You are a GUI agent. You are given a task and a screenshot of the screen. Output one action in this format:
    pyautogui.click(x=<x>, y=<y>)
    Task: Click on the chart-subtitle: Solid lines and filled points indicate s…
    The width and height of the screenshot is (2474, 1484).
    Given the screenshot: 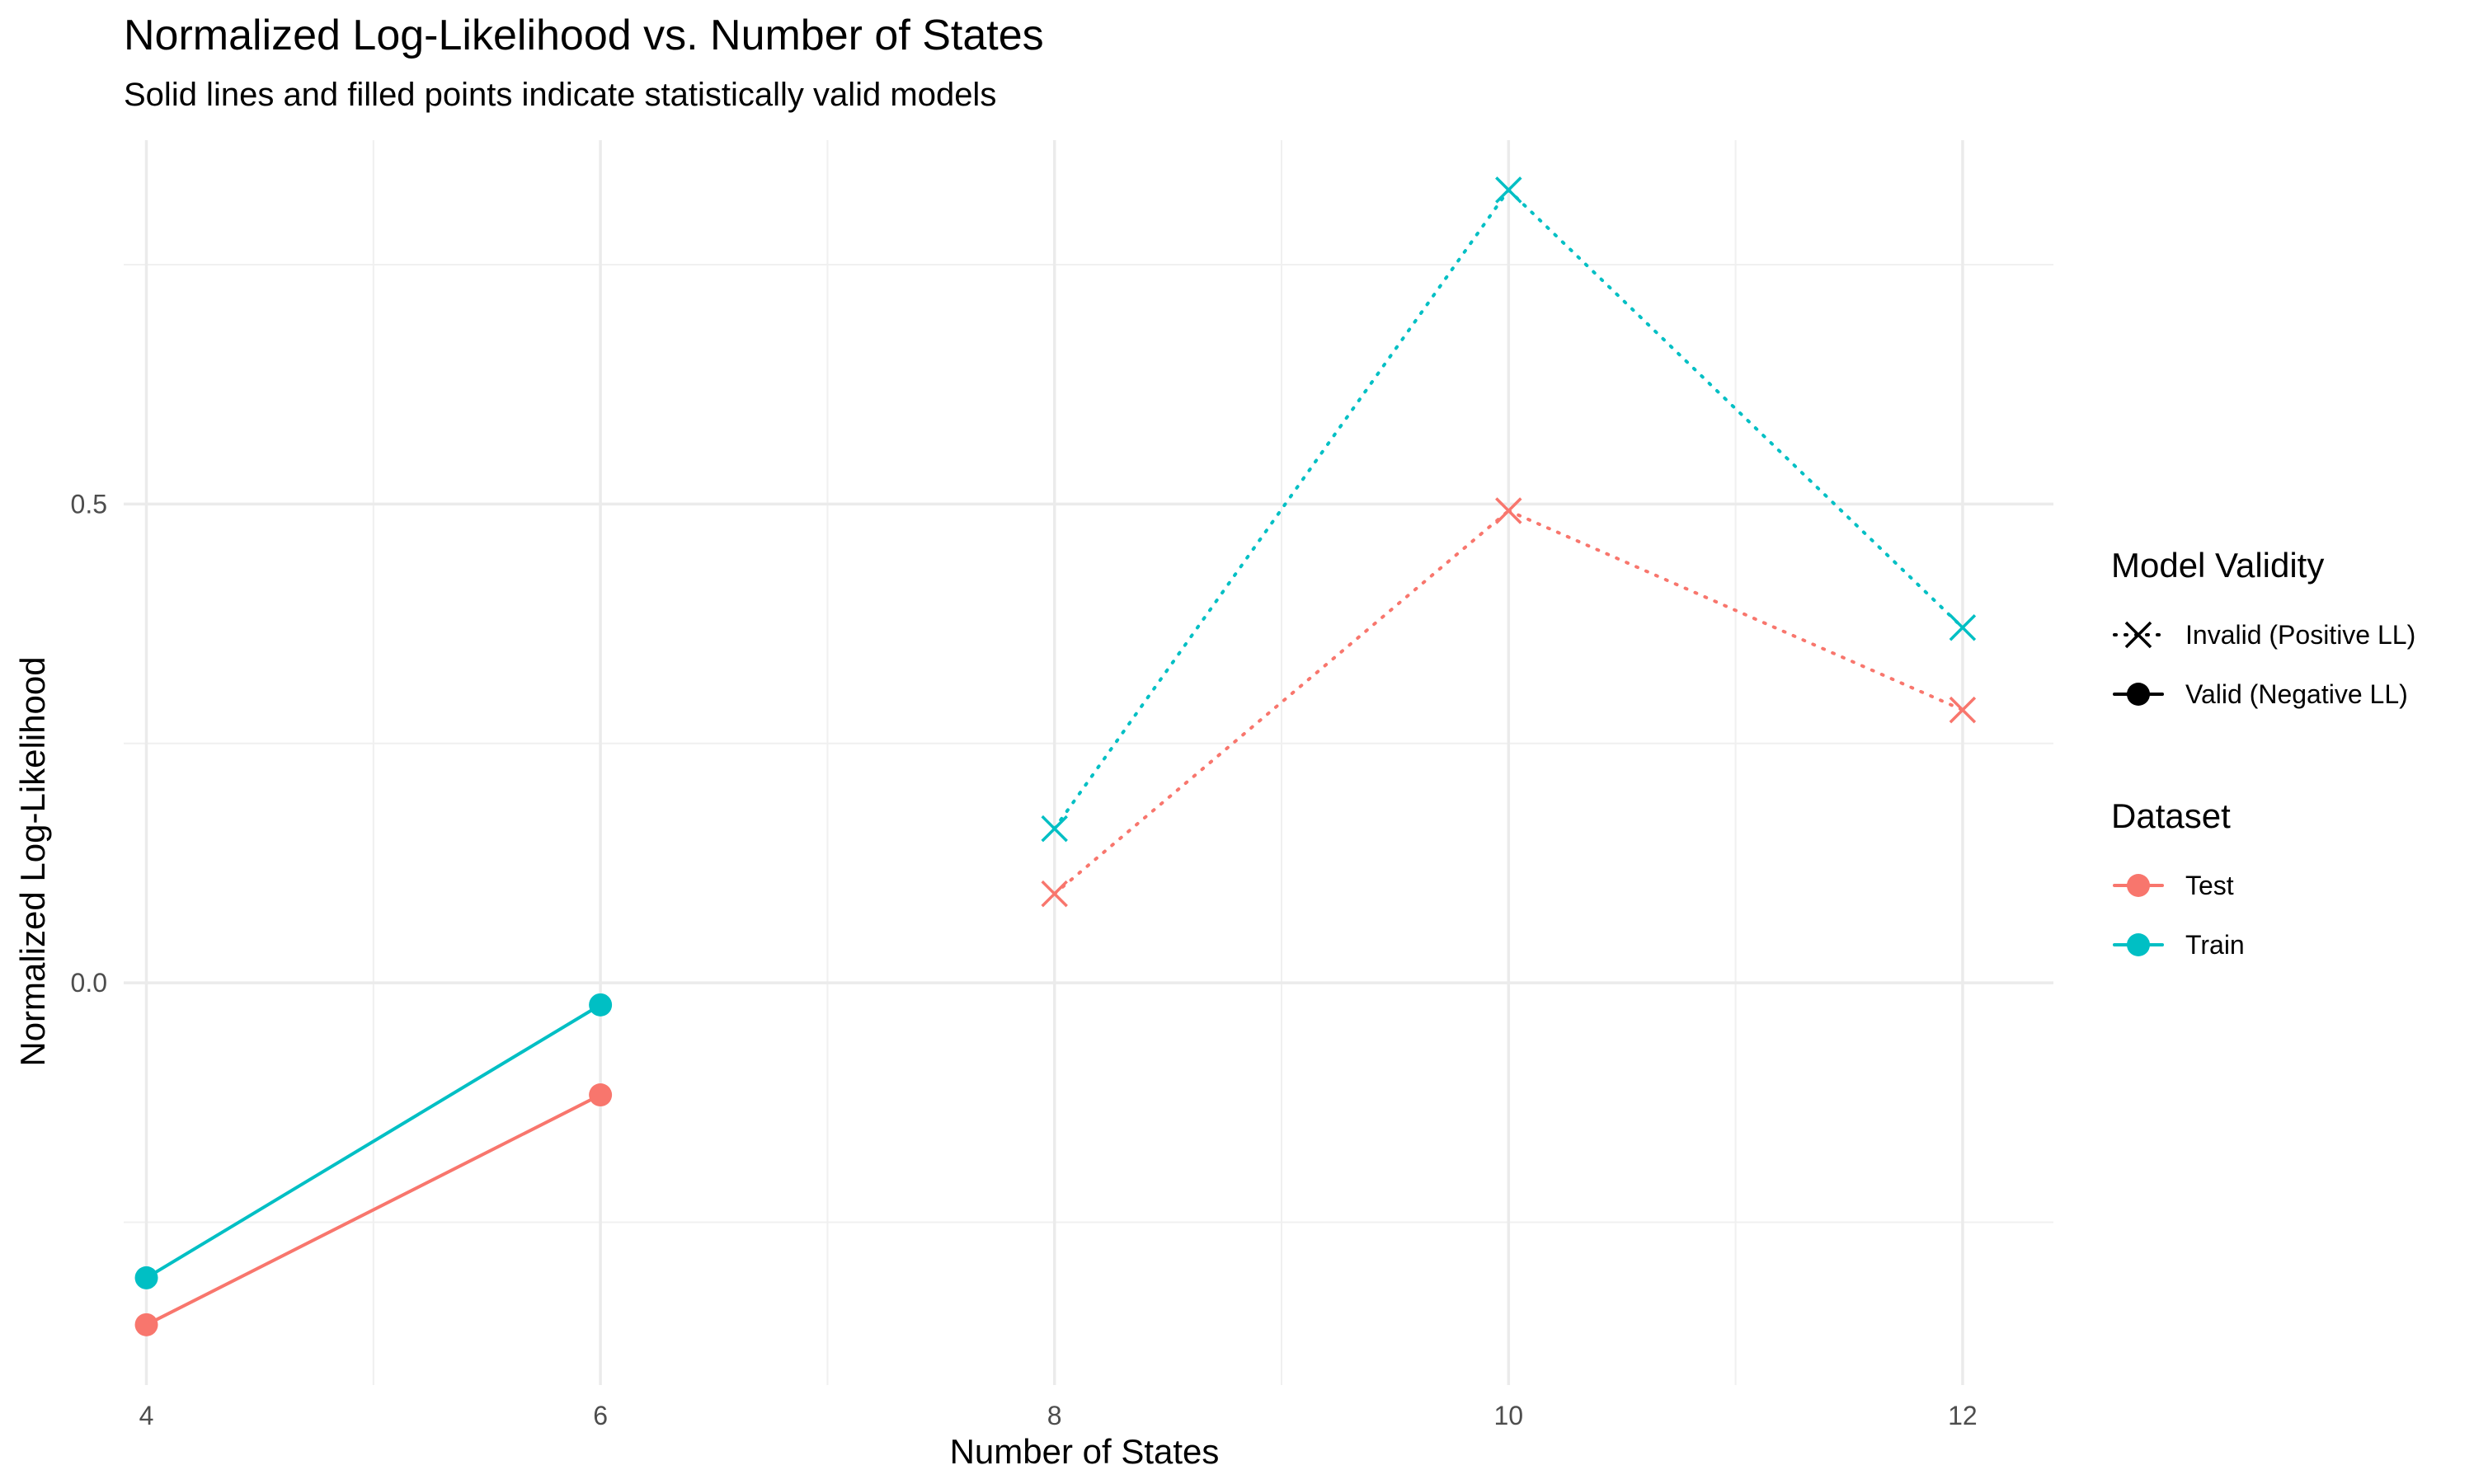 What is the action you would take?
    pyautogui.click(x=560, y=95)
    